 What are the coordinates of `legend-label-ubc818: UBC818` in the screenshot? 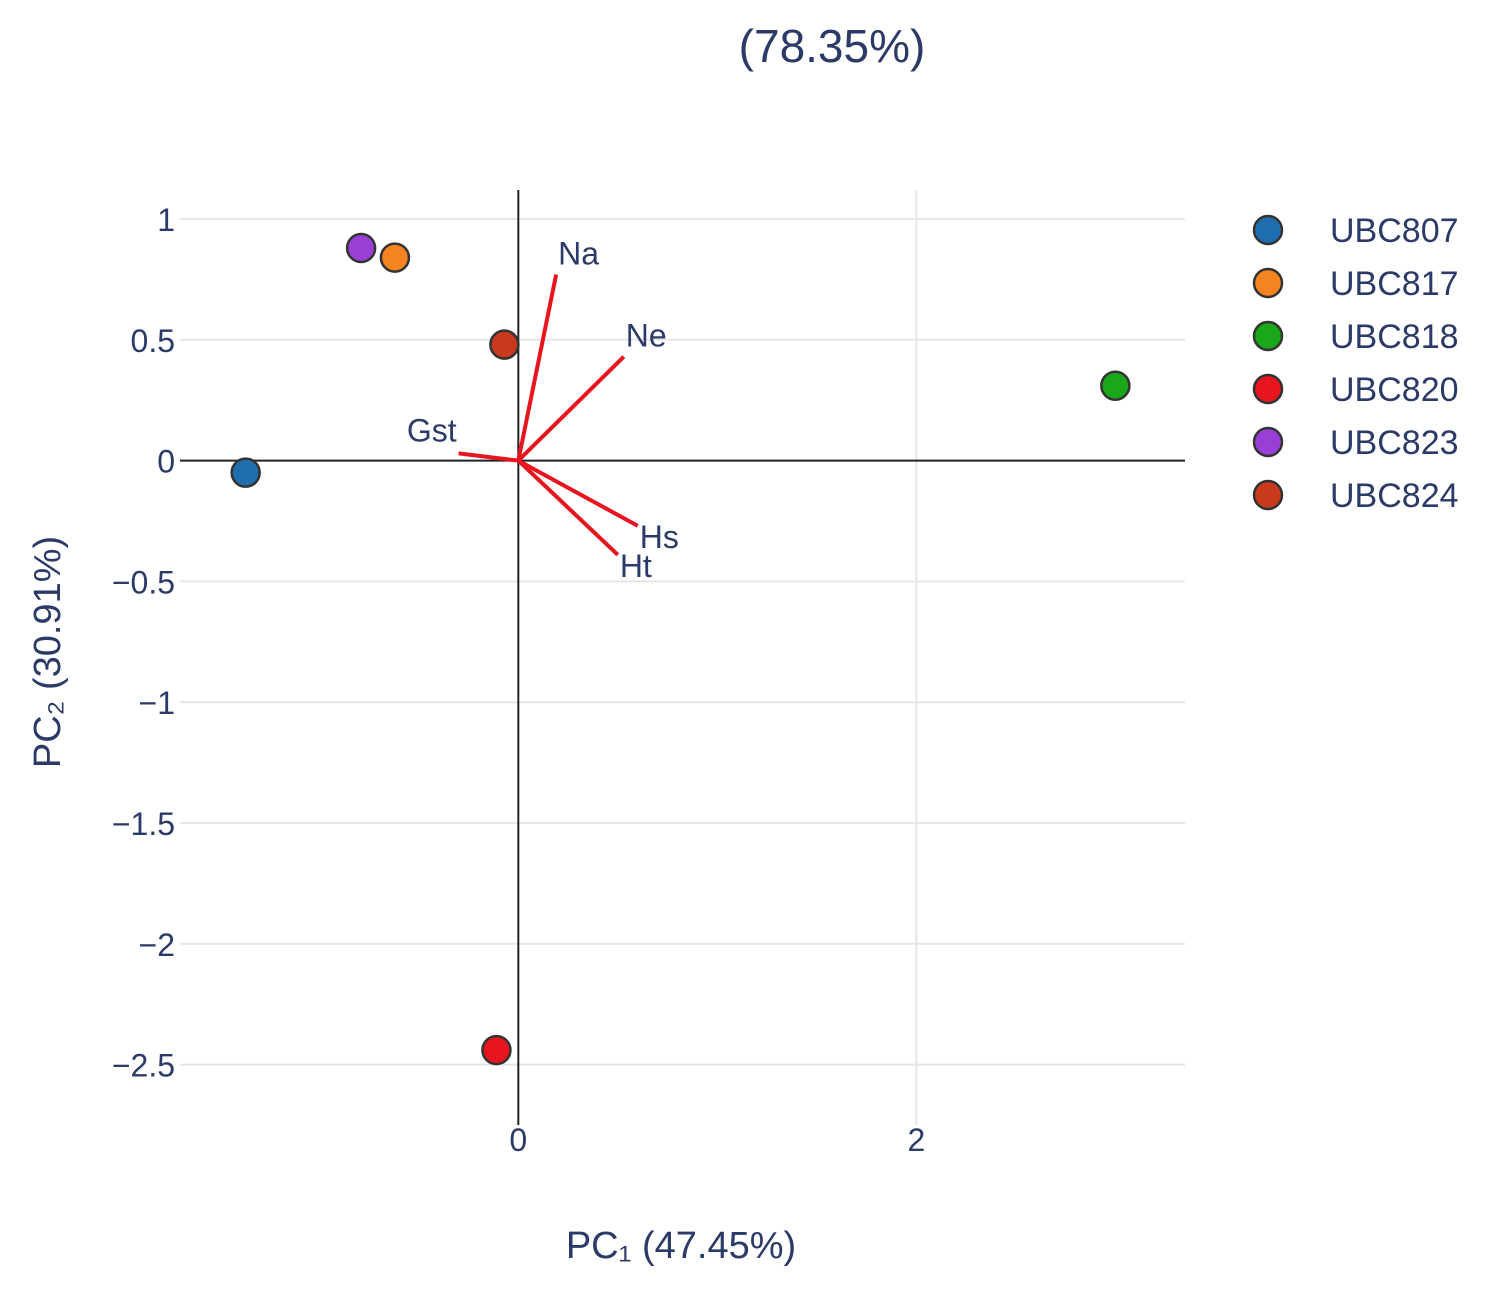 It's located at (1394, 337).